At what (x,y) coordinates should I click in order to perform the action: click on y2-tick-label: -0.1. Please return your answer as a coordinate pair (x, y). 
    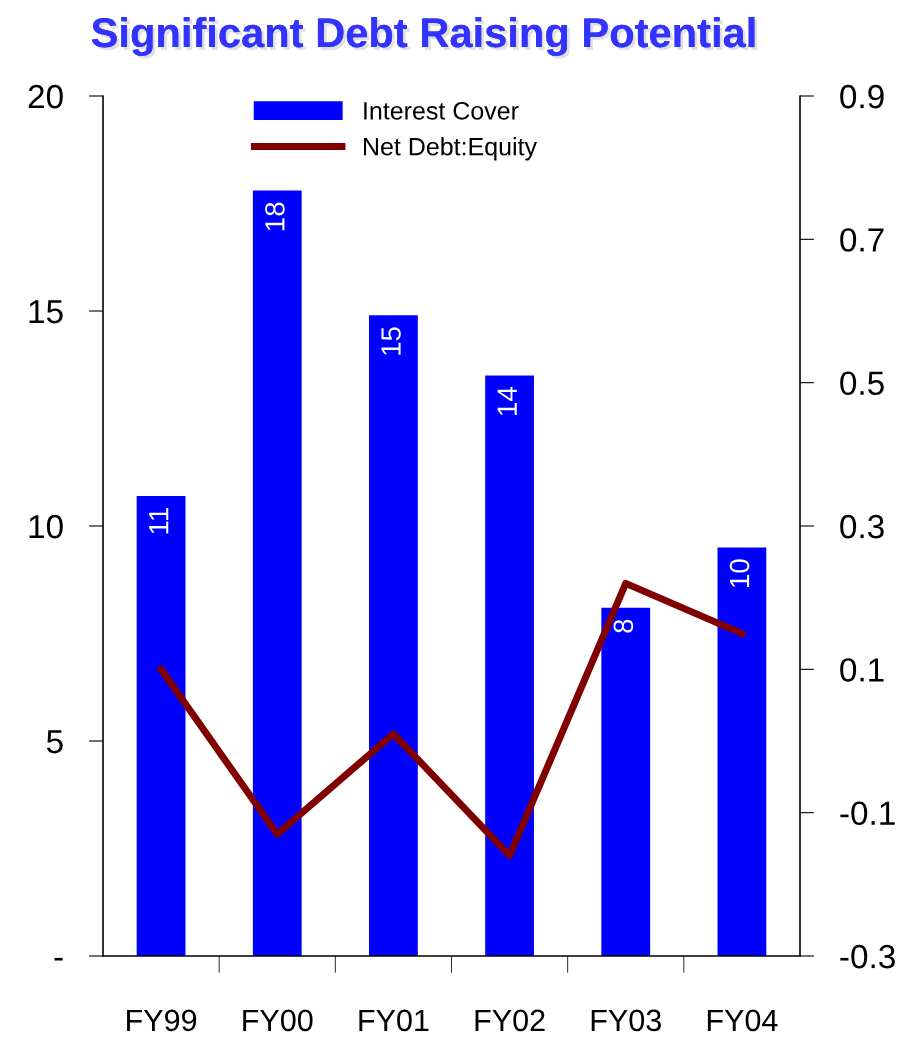
    Looking at the image, I should click on (867, 813).